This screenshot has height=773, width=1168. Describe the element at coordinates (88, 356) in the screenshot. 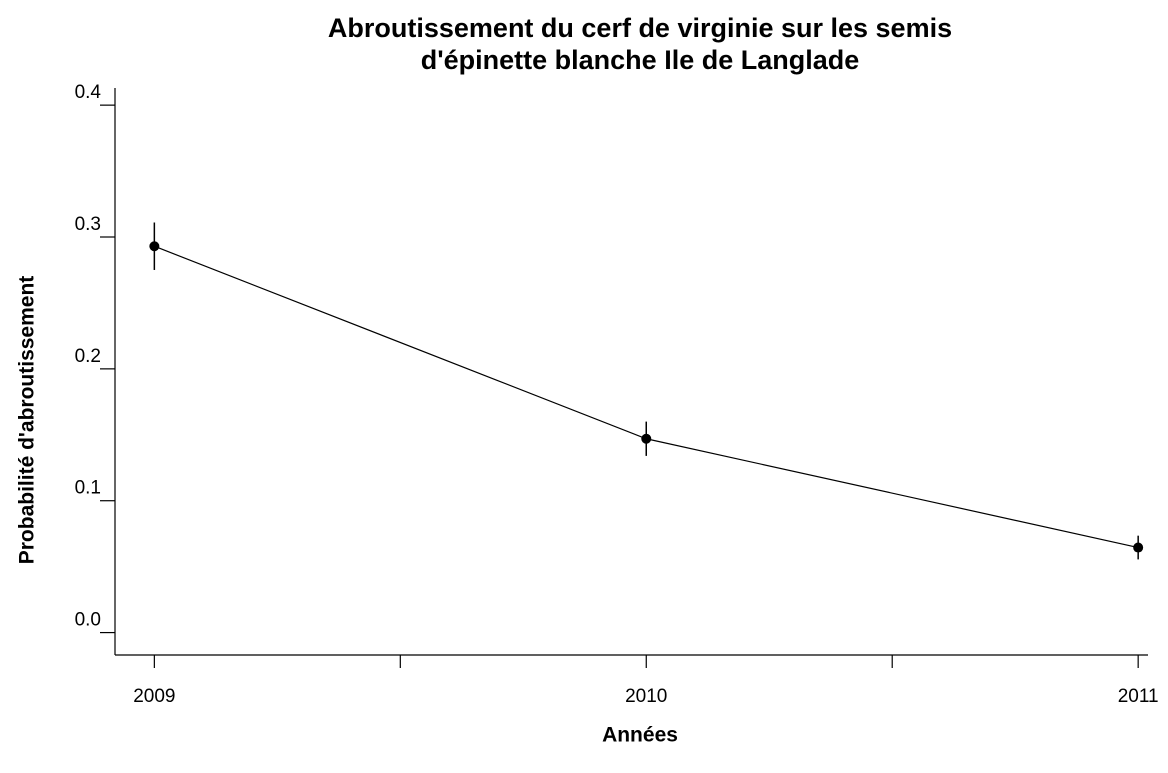

I see `y-tick-label: 0.2` at that location.